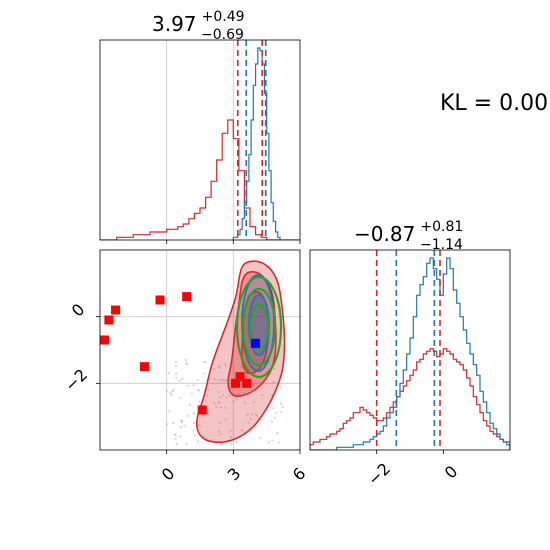  What do you see at coordinates (233, 242) in the screenshot?
I see `histogram-param1-xtick-marks` at bounding box center [233, 242].